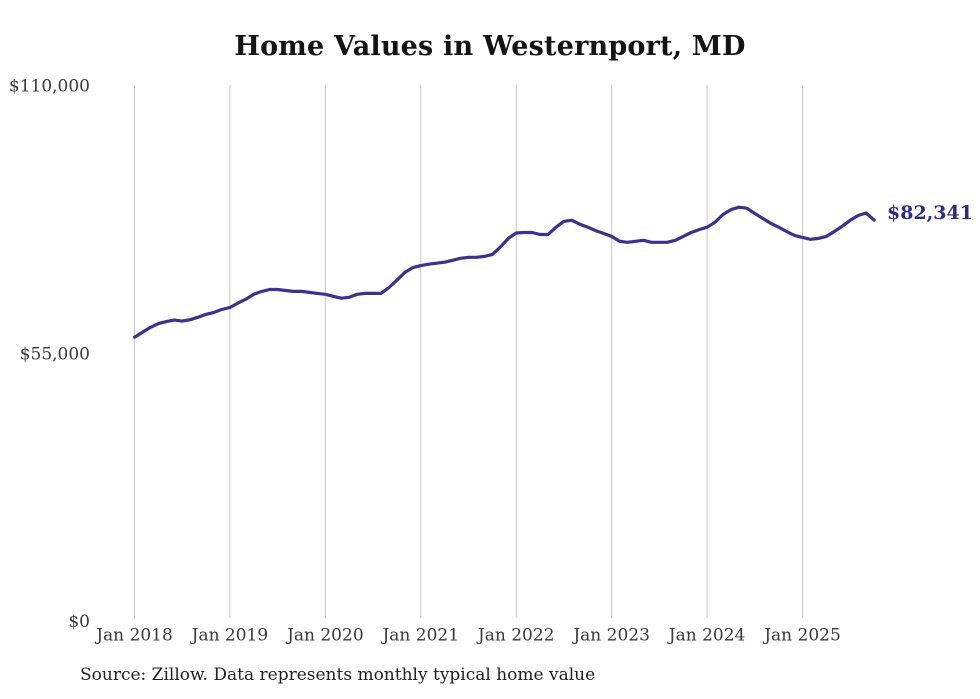 The width and height of the screenshot is (980, 699). Describe the element at coordinates (706, 636) in the screenshot. I see `x-axis-tick-label: Jan 2024` at that location.